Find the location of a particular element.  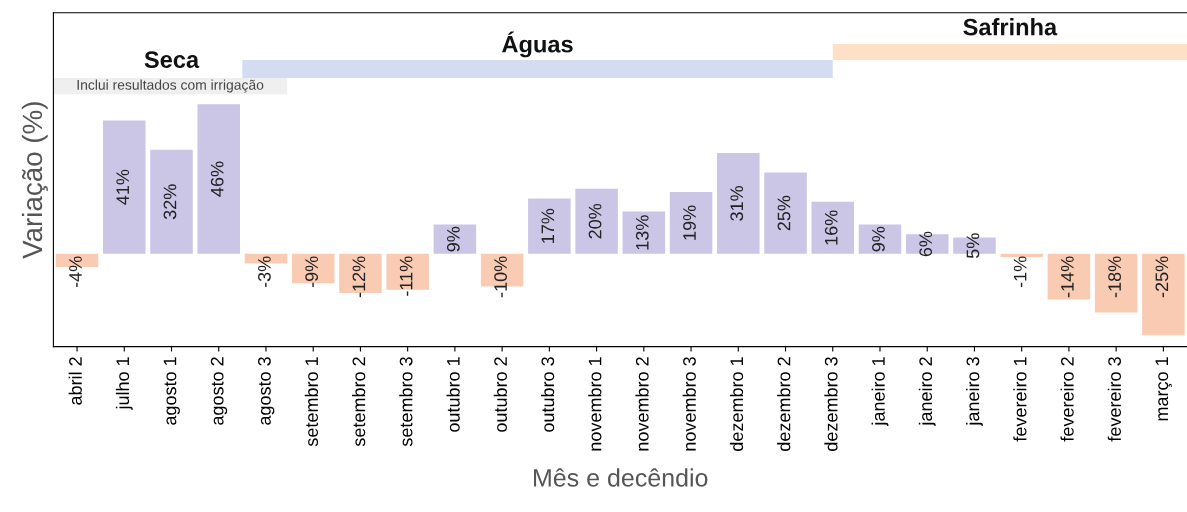

data-label: 41% is located at coordinates (123, 187).